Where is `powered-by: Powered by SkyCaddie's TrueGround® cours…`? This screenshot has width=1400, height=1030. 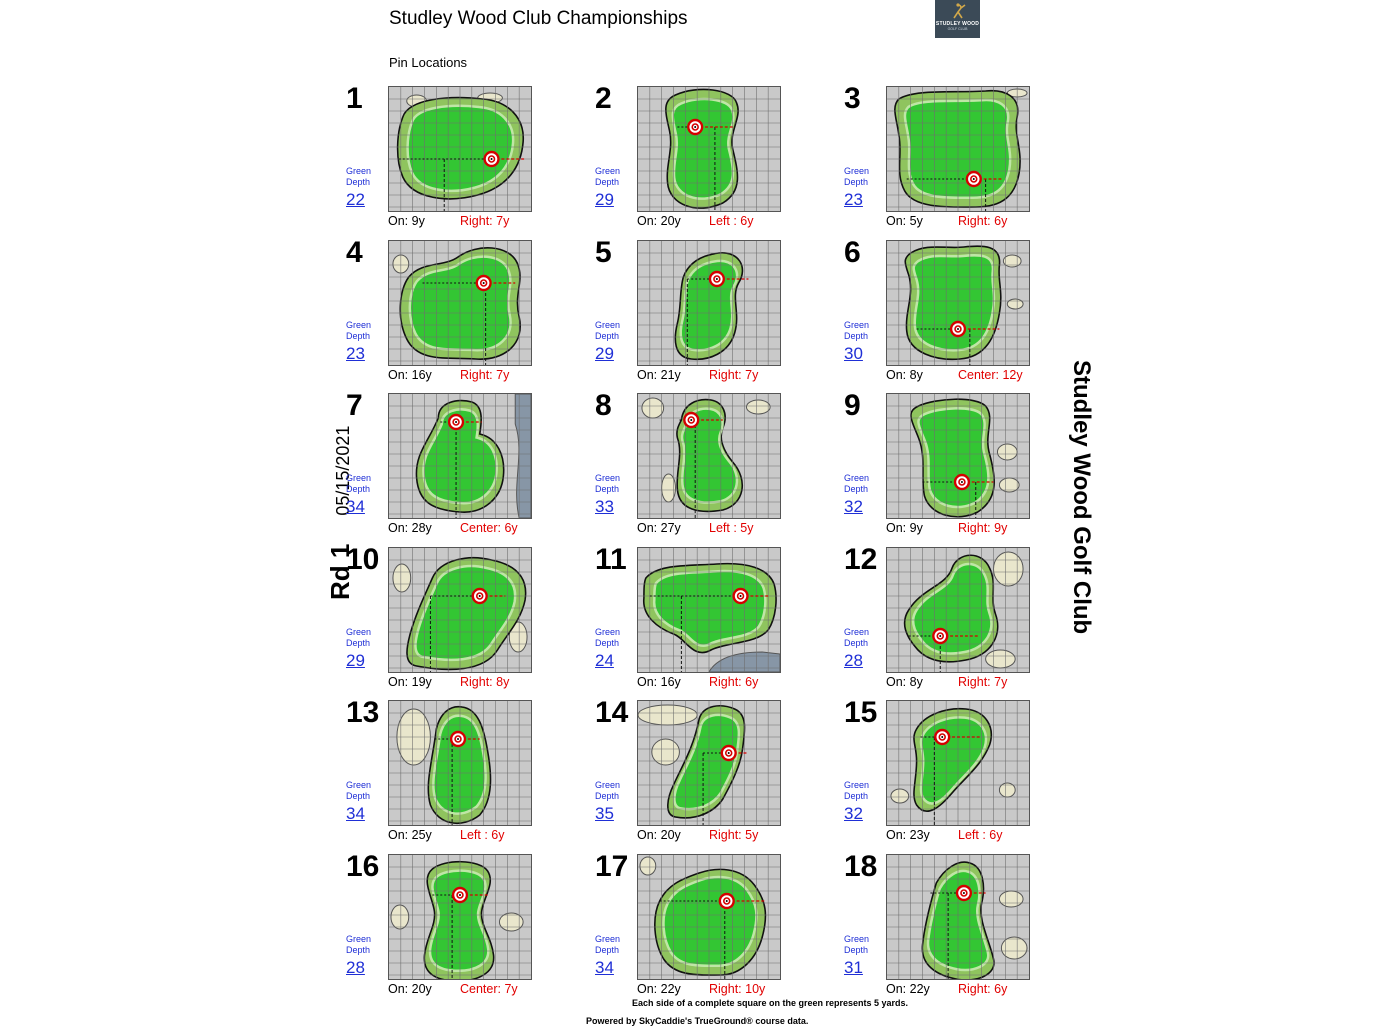 powered-by: Powered by SkyCaddie's TrueGround® cours… is located at coordinates (697, 1021).